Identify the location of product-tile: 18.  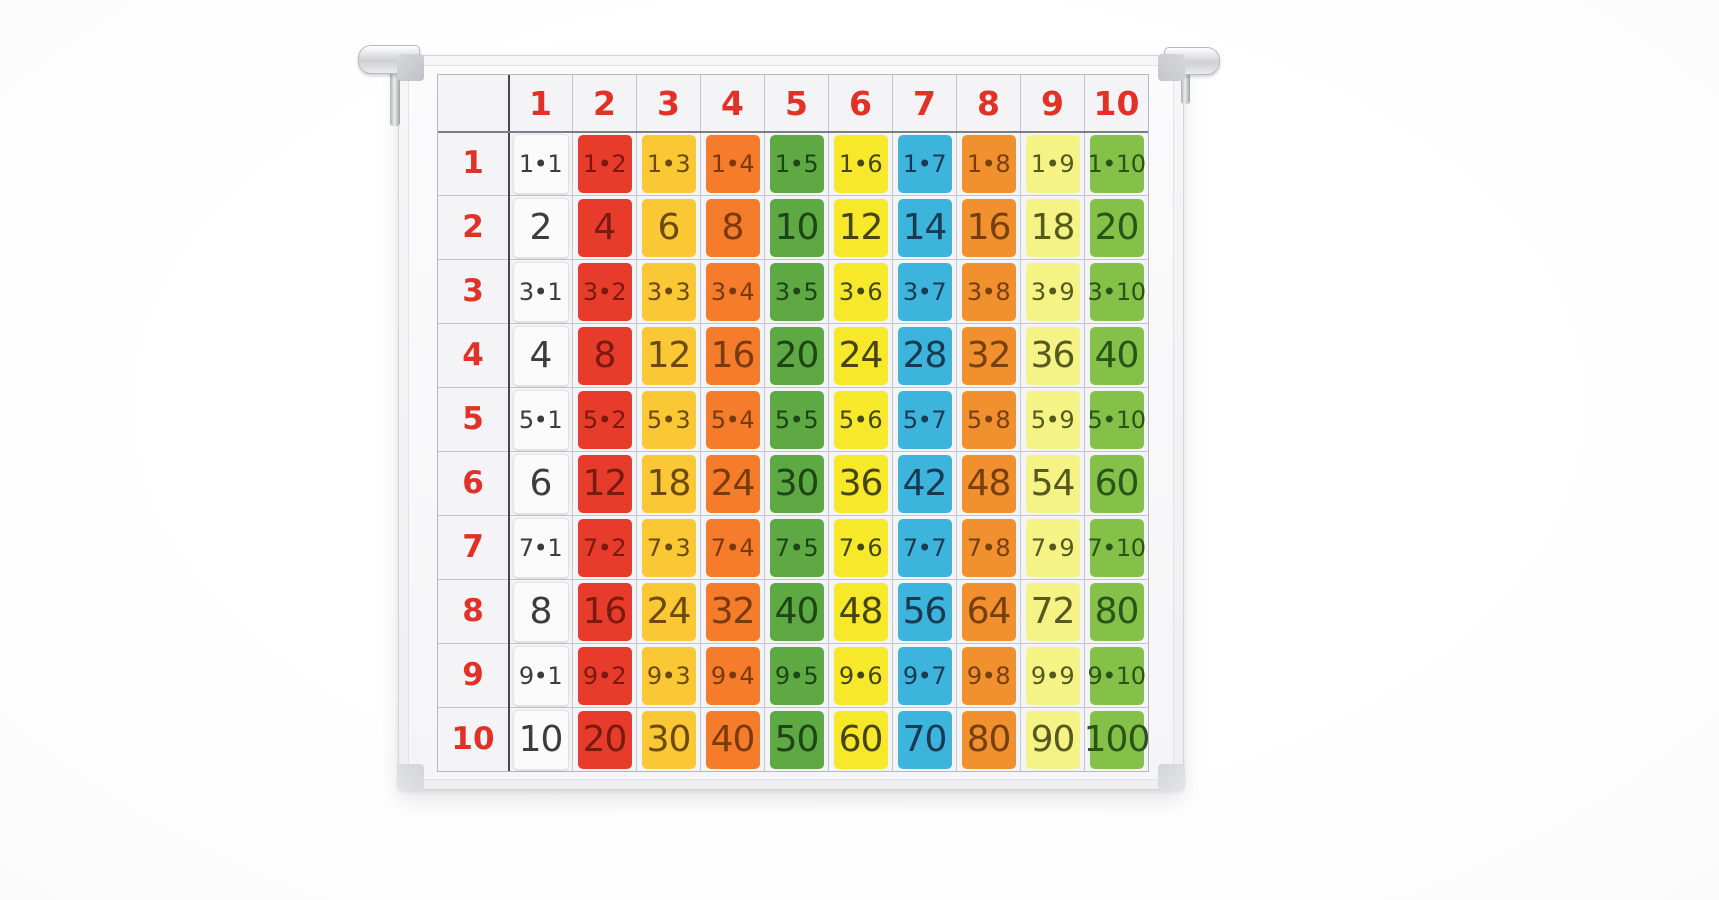
(1052, 227).